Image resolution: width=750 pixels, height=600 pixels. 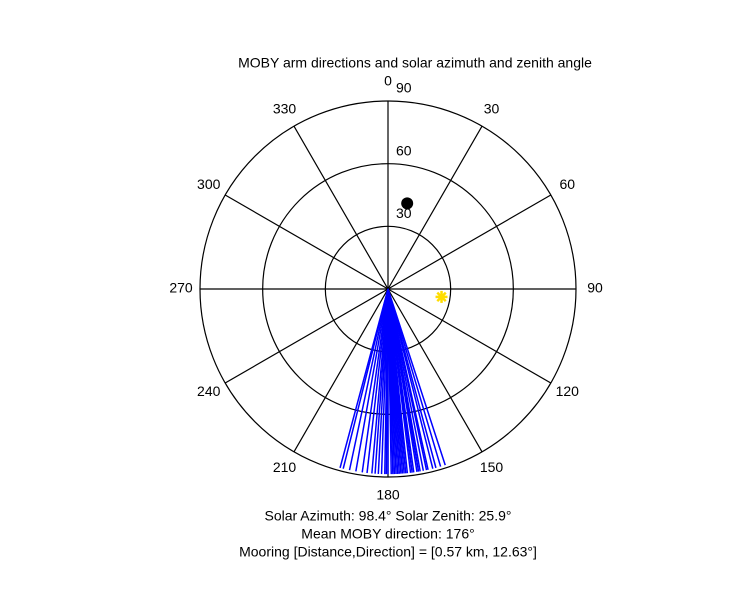 I want to click on theta-tick-label: 180, so click(x=388, y=495).